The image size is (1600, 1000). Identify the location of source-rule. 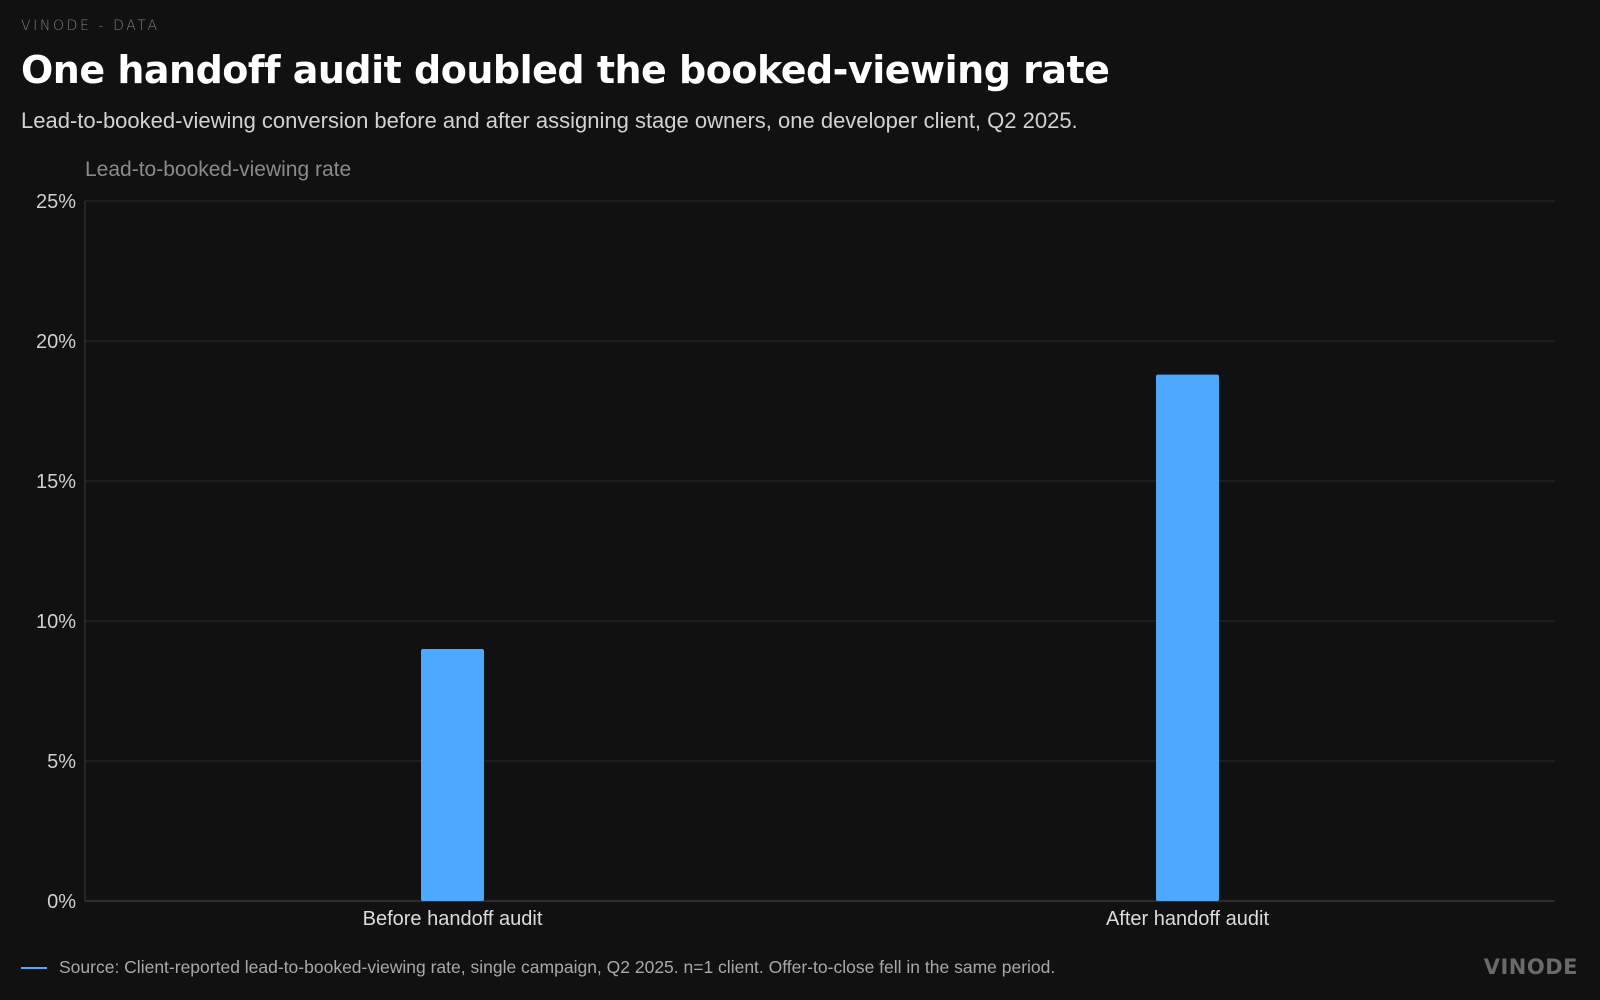
(34, 967).